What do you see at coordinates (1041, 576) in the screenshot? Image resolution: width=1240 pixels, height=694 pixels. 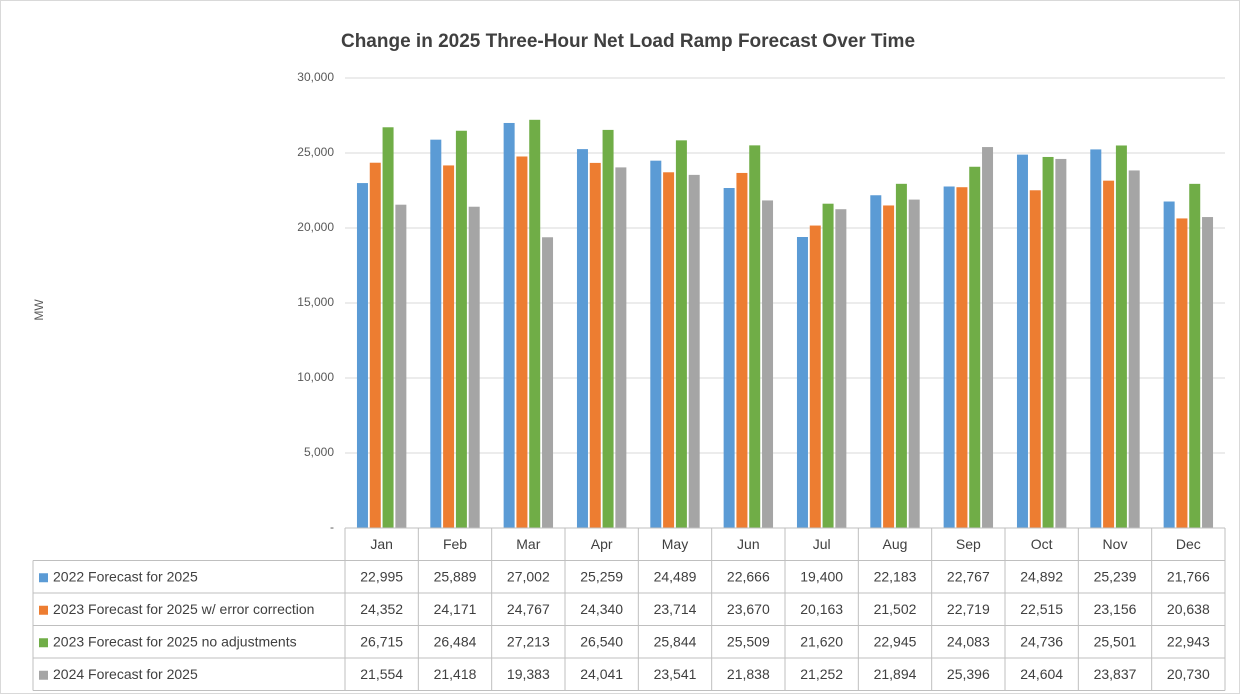 I see `table-value: 24,892` at bounding box center [1041, 576].